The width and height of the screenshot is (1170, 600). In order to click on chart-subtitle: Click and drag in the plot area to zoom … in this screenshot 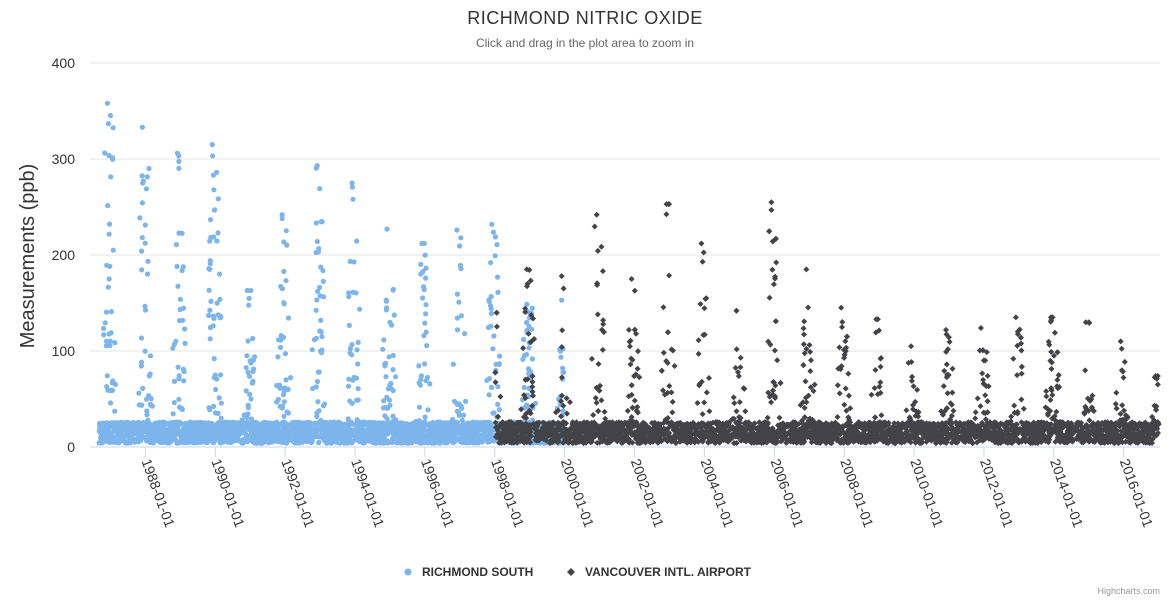, I will do `click(585, 43)`.